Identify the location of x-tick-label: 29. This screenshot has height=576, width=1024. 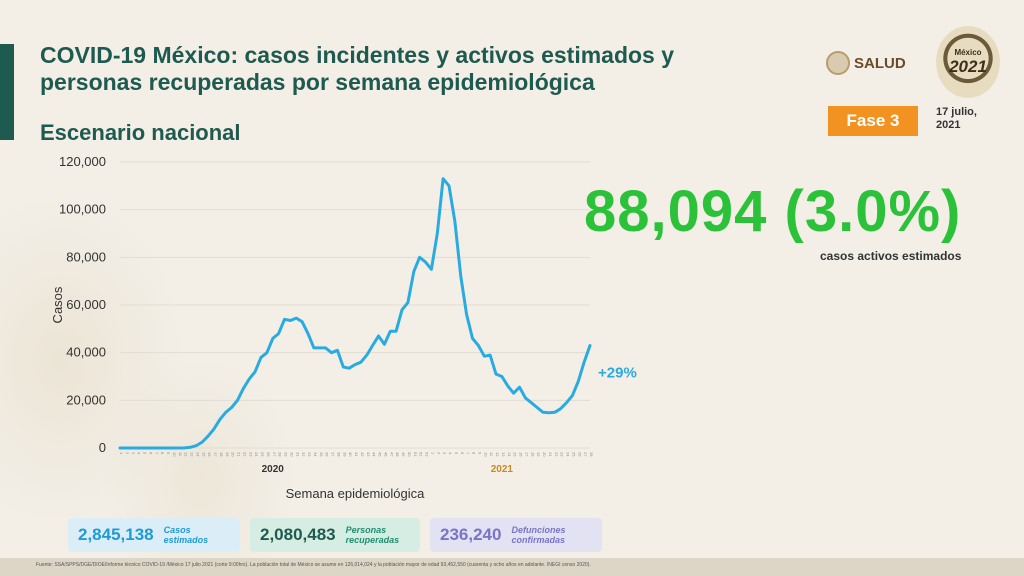
(286, 454).